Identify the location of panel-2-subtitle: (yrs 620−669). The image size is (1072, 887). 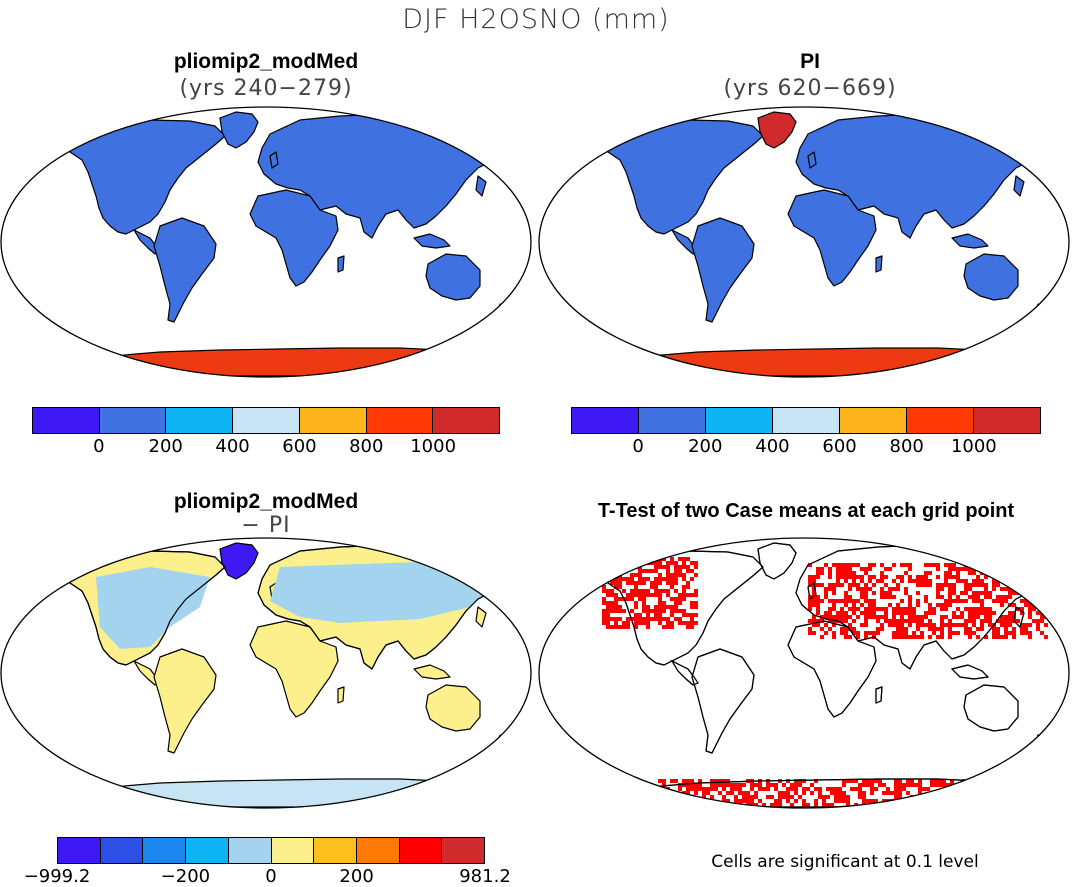
(810, 88).